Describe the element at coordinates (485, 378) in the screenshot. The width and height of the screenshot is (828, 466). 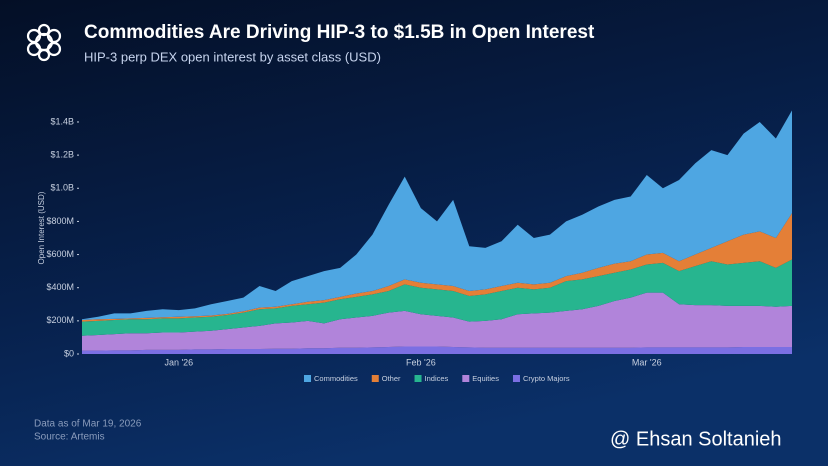
I see `legend-label: Equities` at that location.